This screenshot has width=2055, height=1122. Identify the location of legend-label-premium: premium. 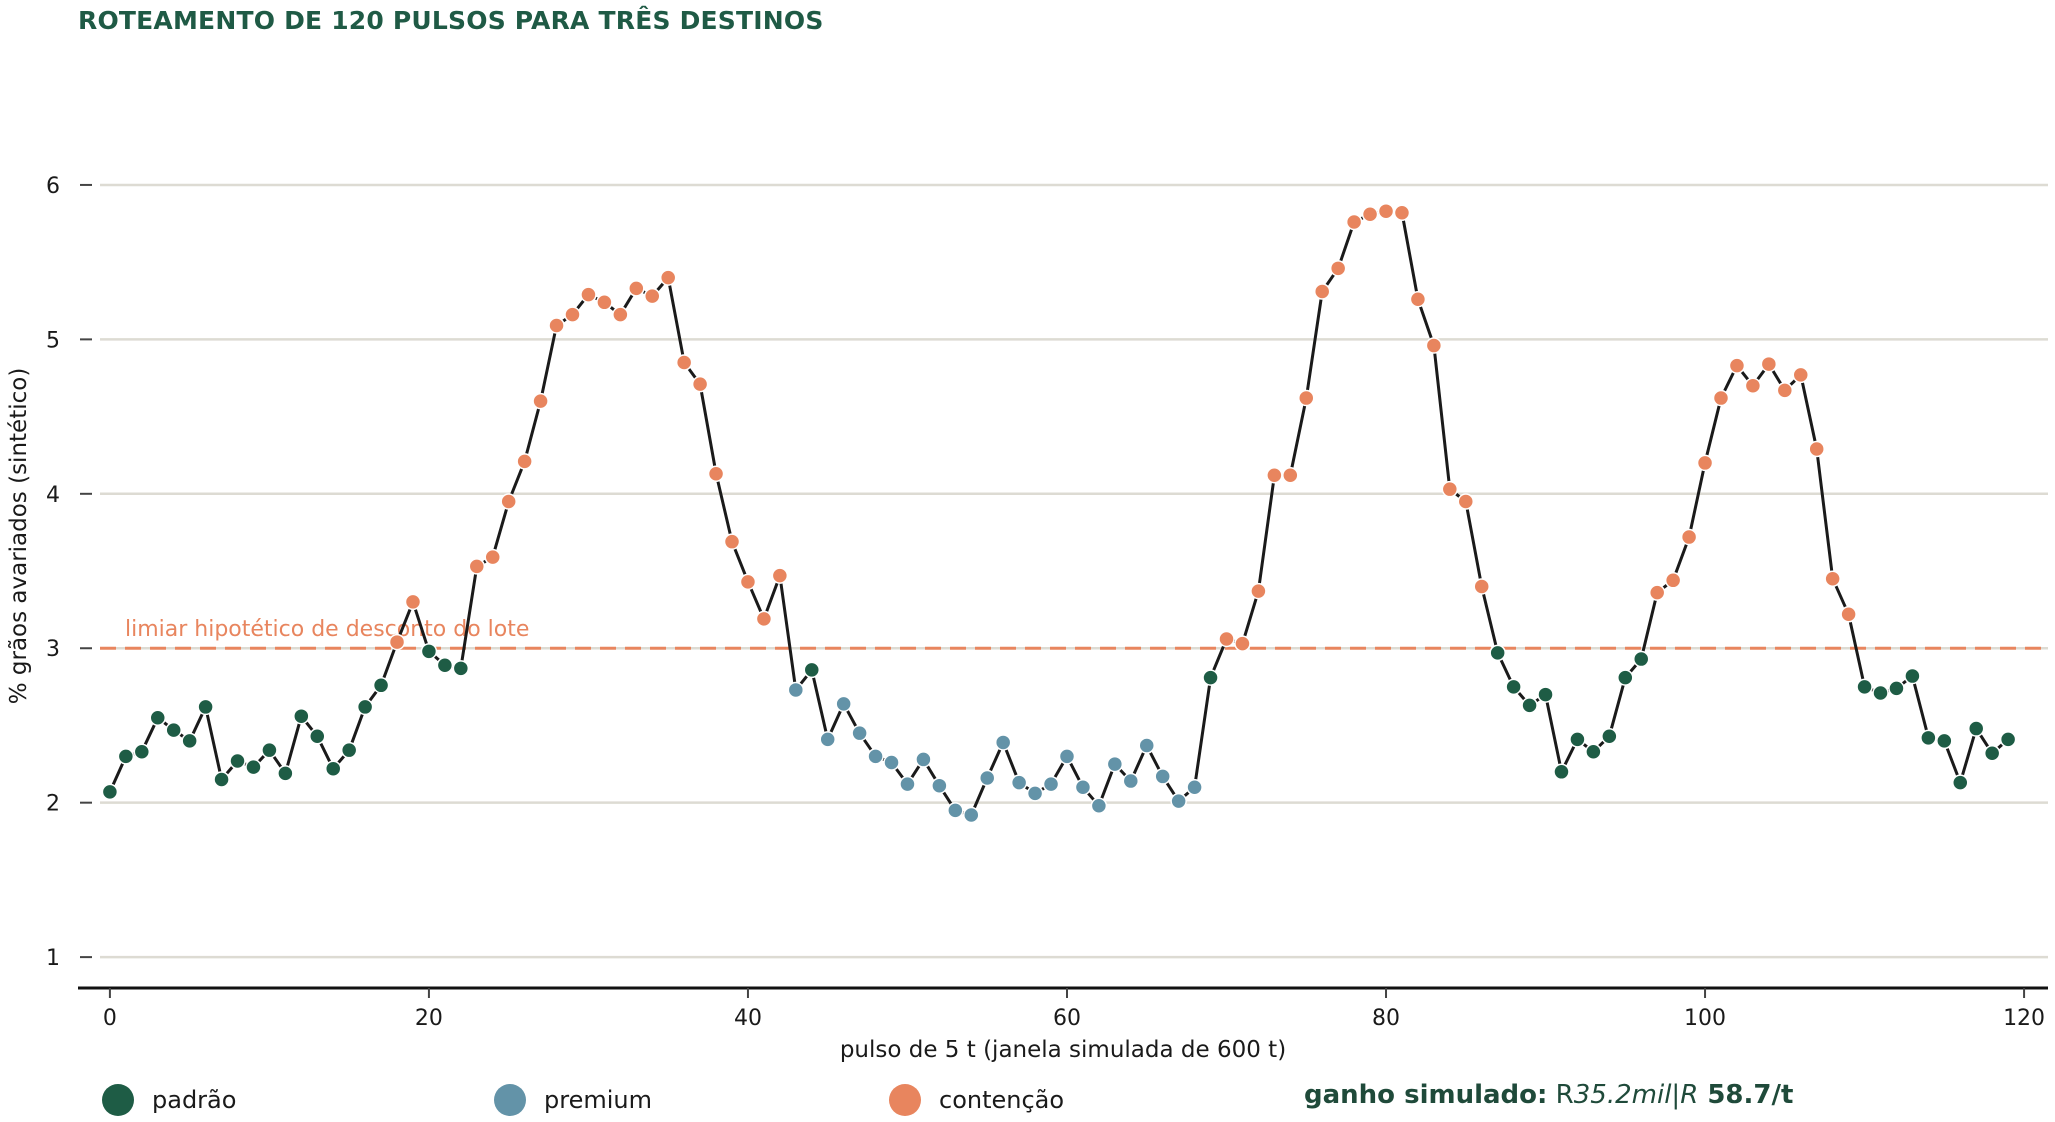
(598, 1100).